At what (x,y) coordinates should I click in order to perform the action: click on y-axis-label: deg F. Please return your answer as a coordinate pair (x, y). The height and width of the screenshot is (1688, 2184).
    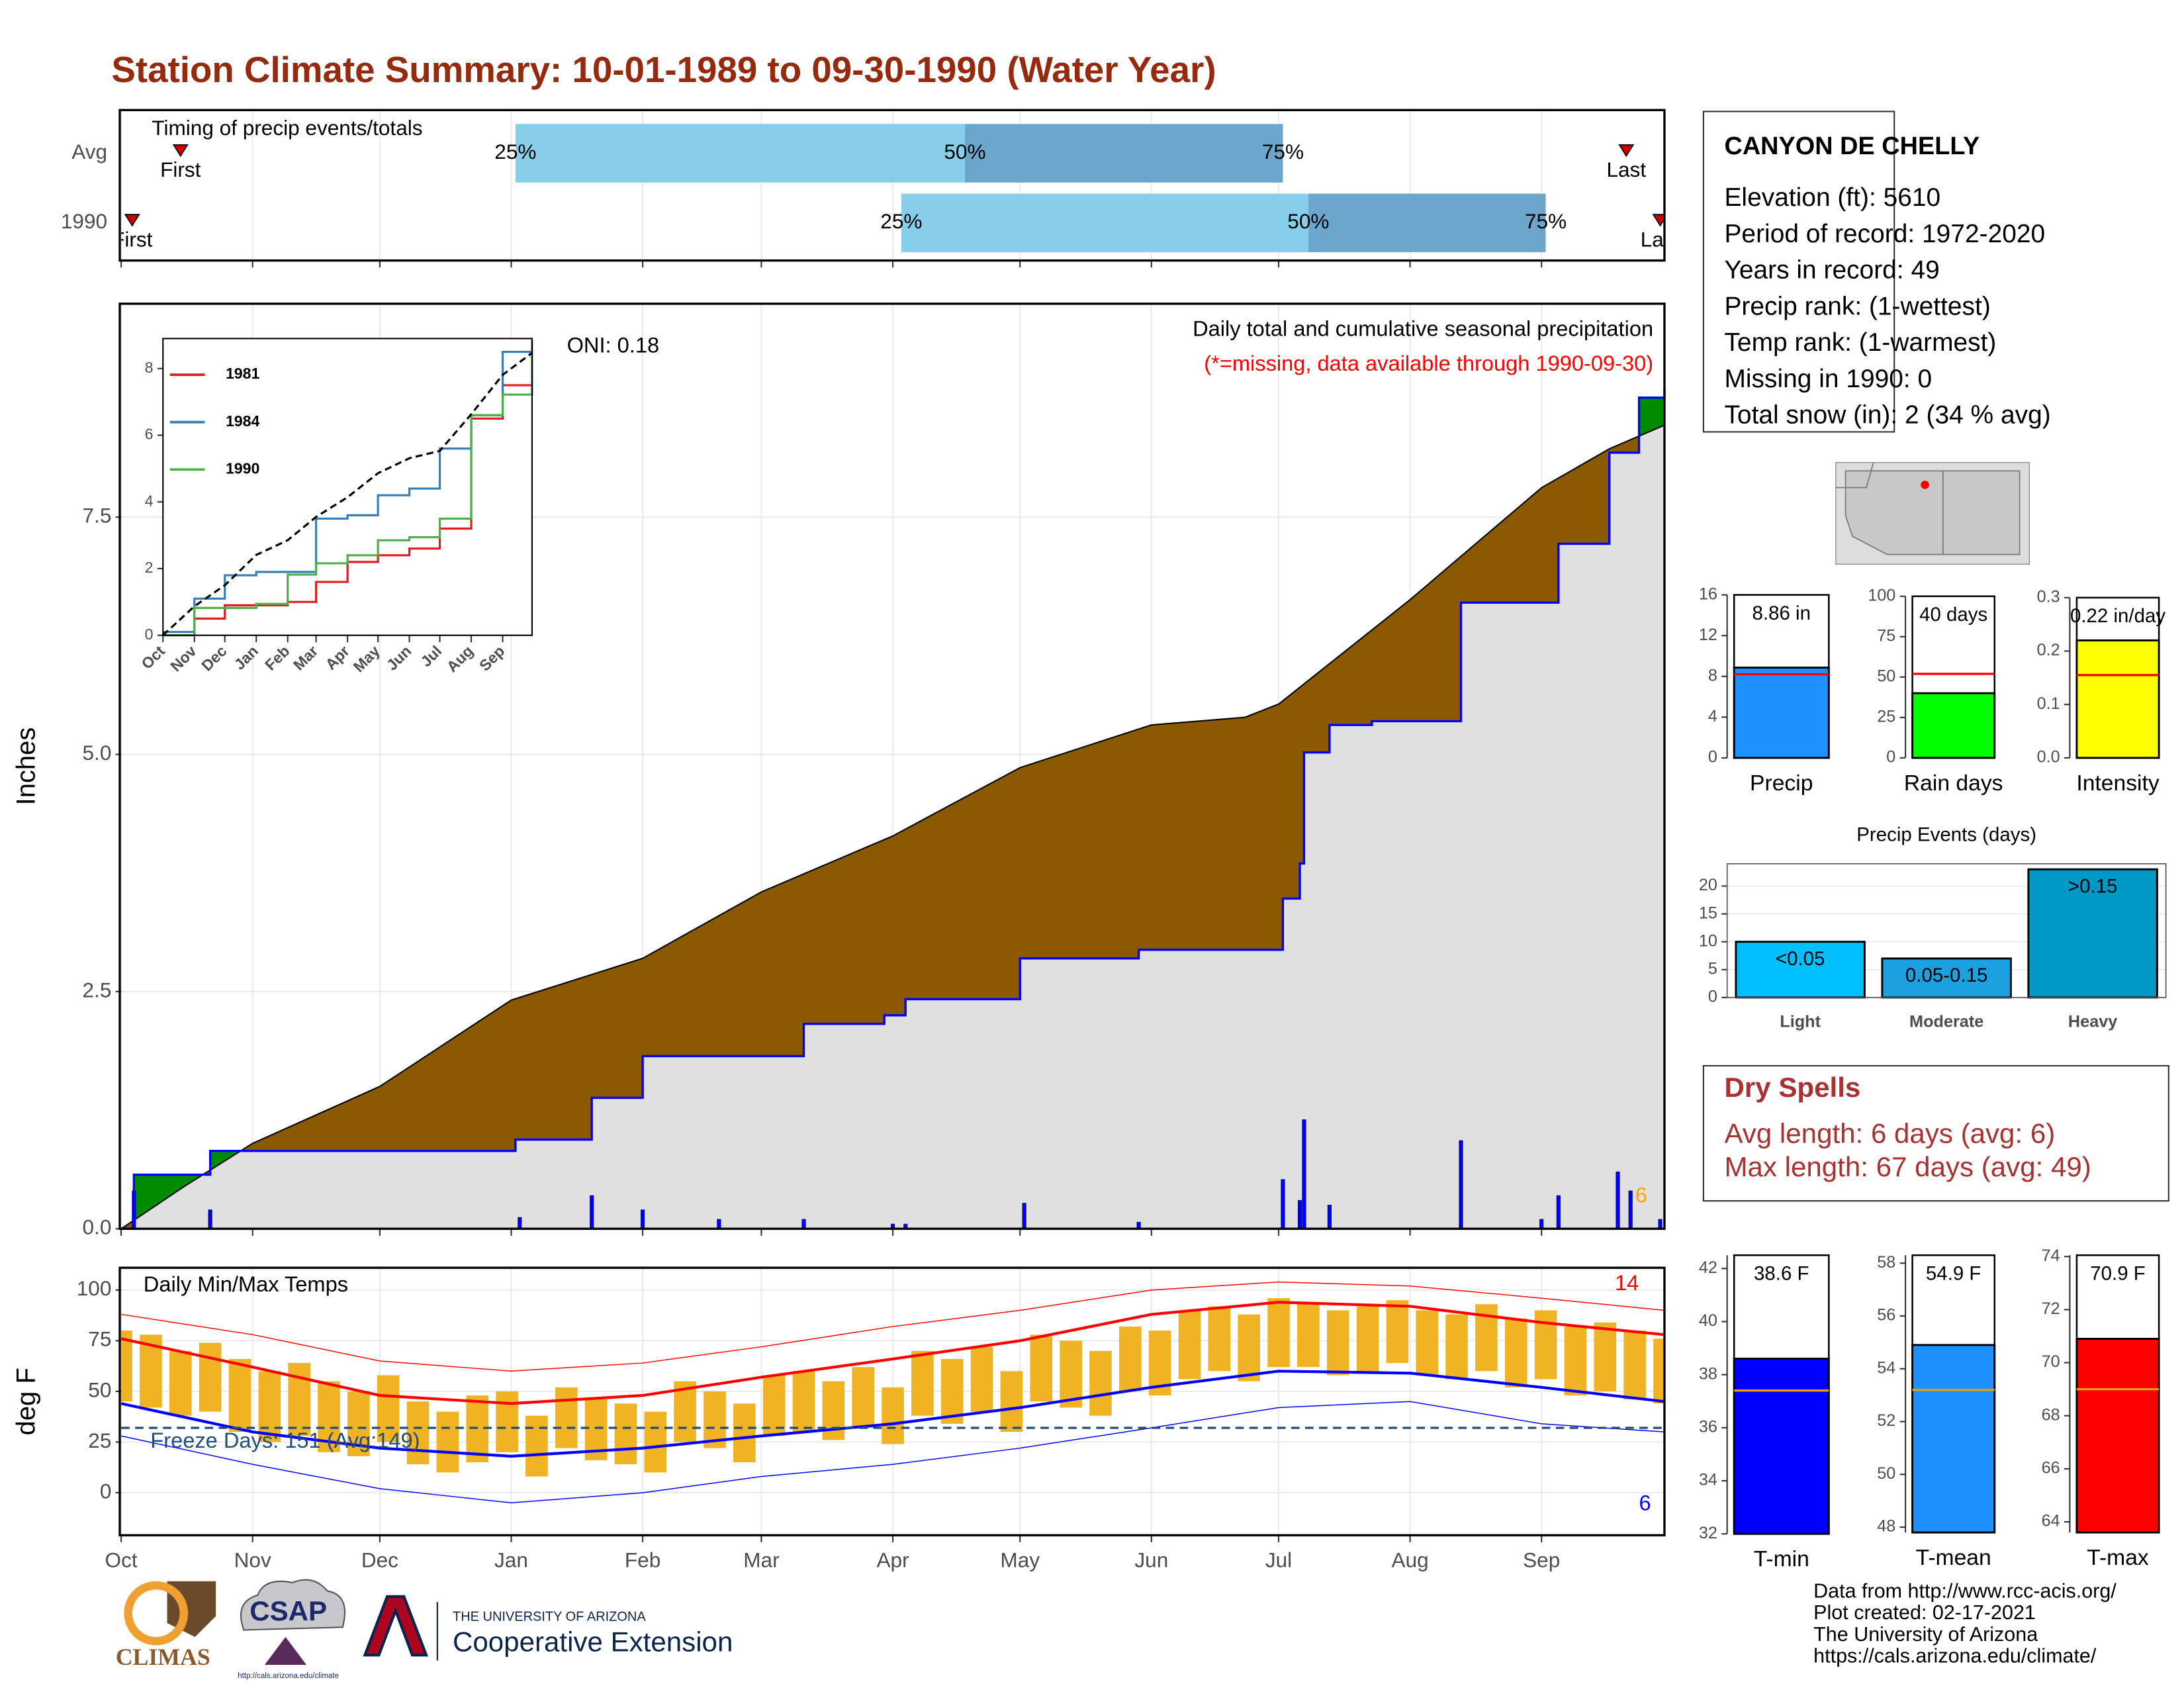
    Looking at the image, I should click on (26, 1401).